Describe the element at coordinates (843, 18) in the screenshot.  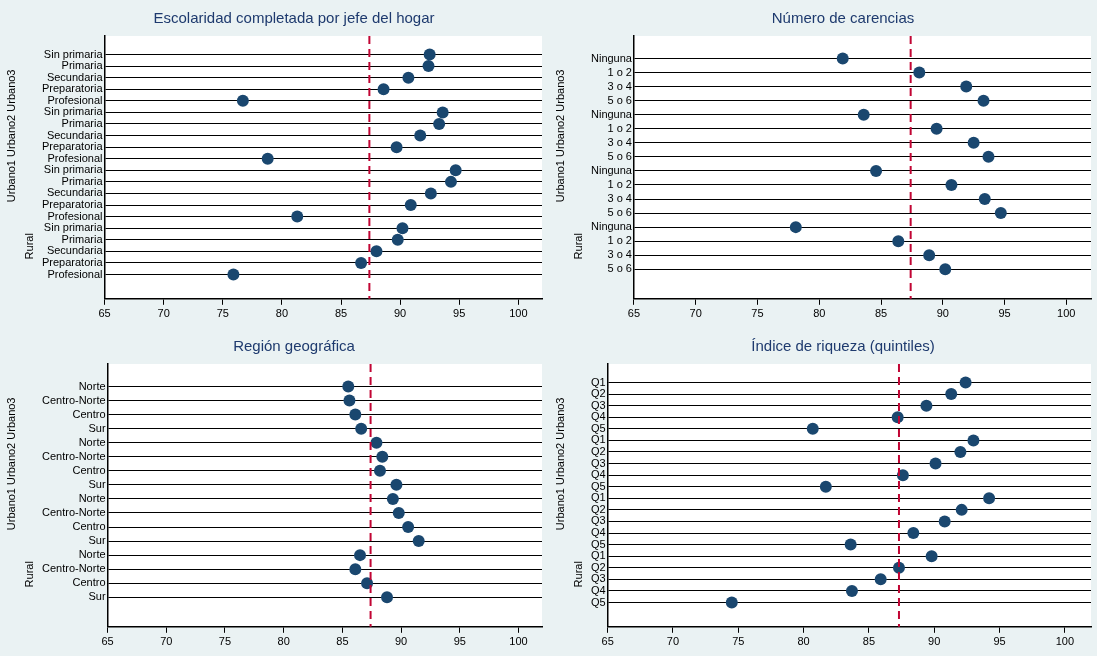
I see `chart-title: Número de carencias` at that location.